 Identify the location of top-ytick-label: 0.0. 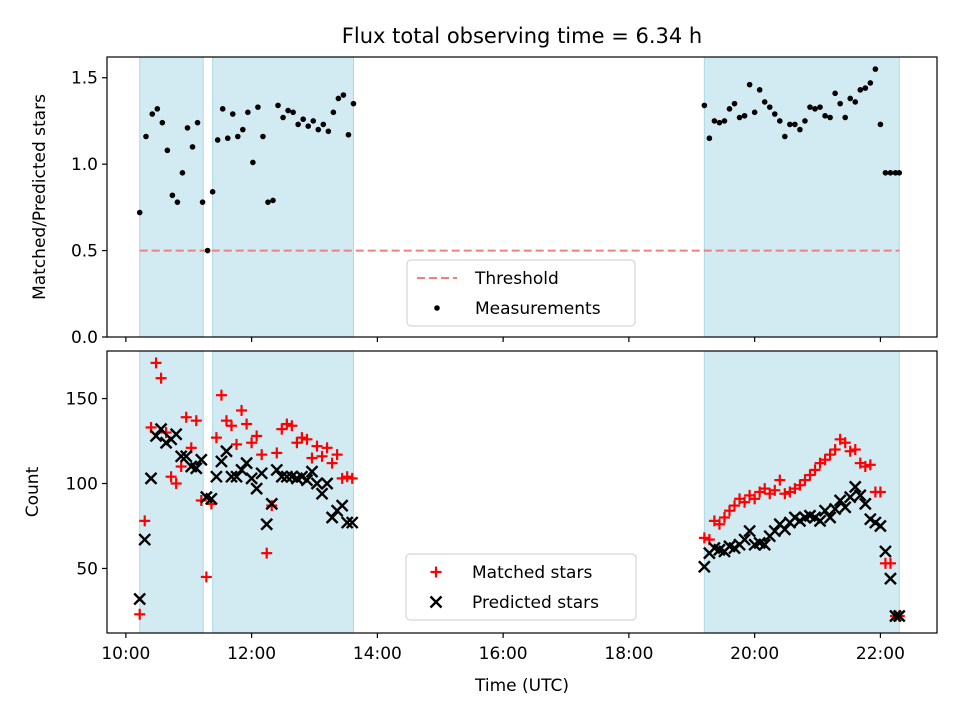
(84, 338).